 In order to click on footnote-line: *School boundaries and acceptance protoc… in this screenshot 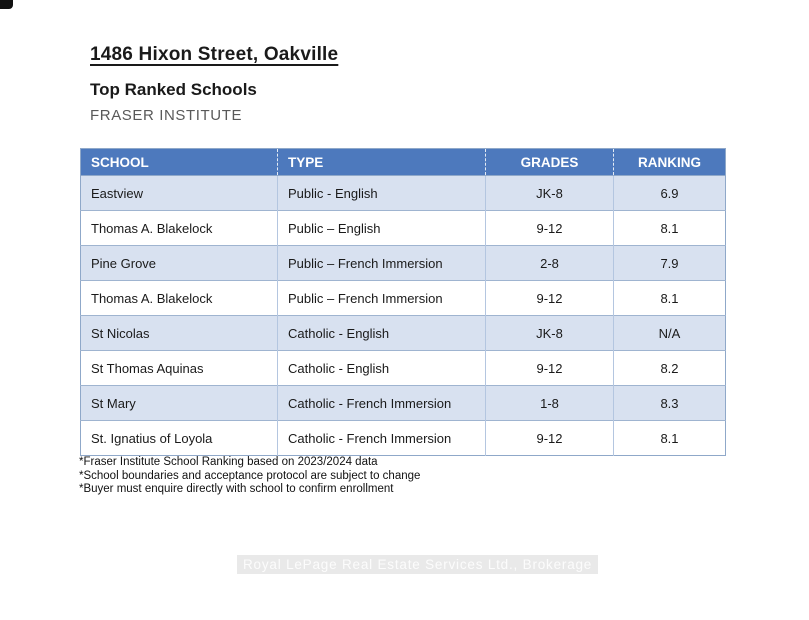, I will do `click(250, 475)`.